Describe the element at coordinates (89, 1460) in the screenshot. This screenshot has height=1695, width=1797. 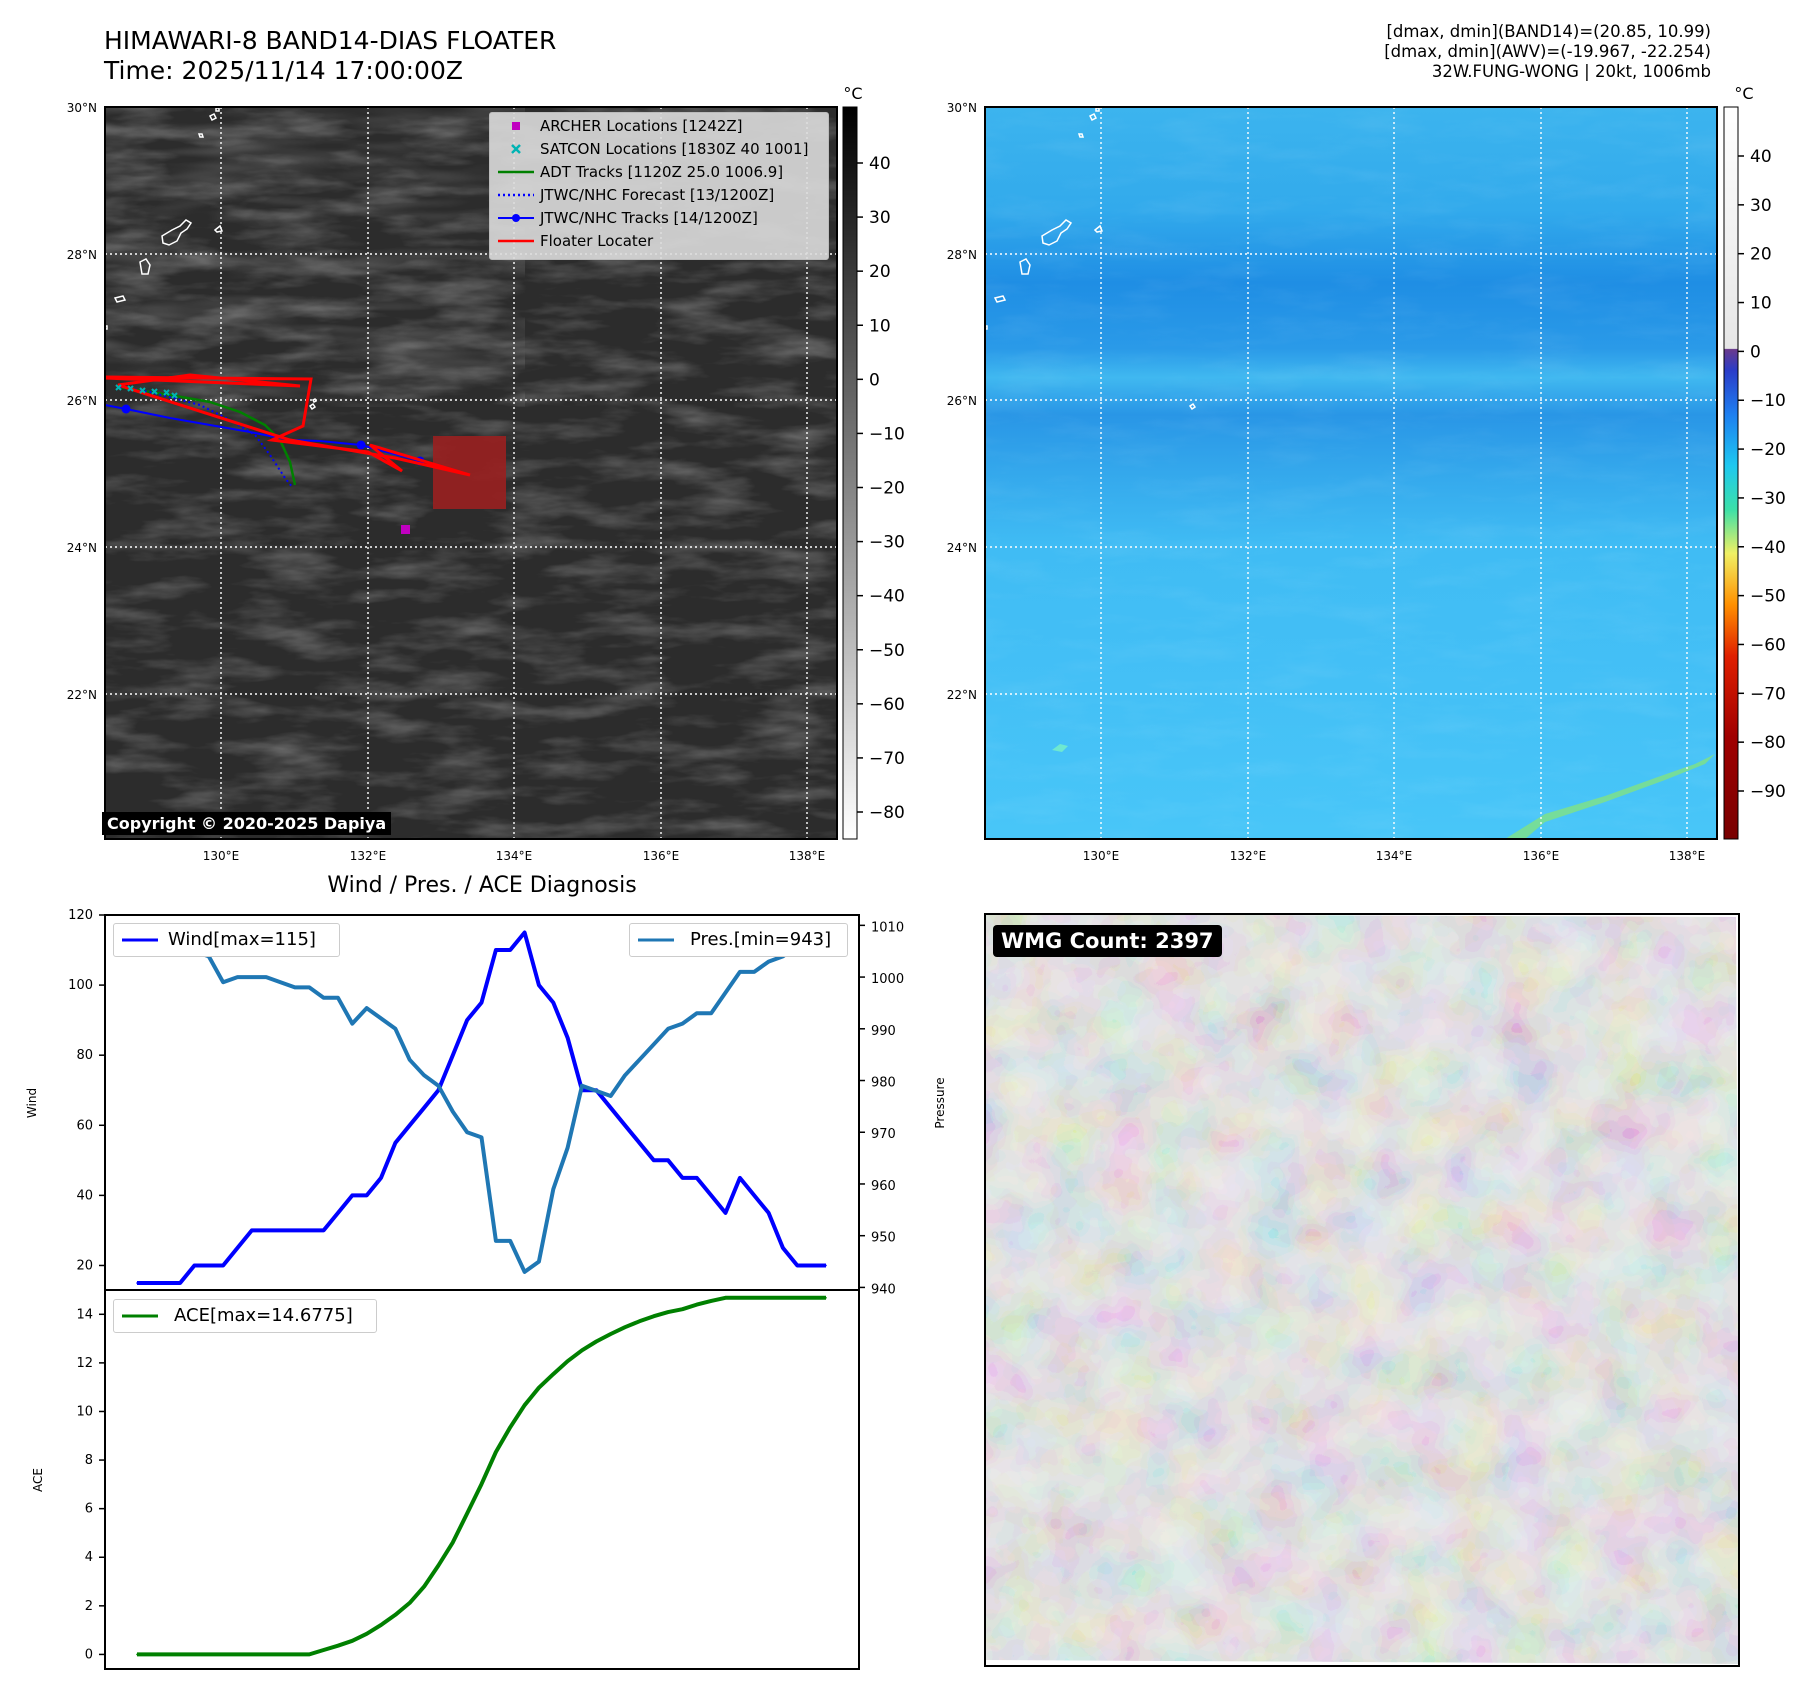
I see `ace-y-tick-label: 8` at that location.